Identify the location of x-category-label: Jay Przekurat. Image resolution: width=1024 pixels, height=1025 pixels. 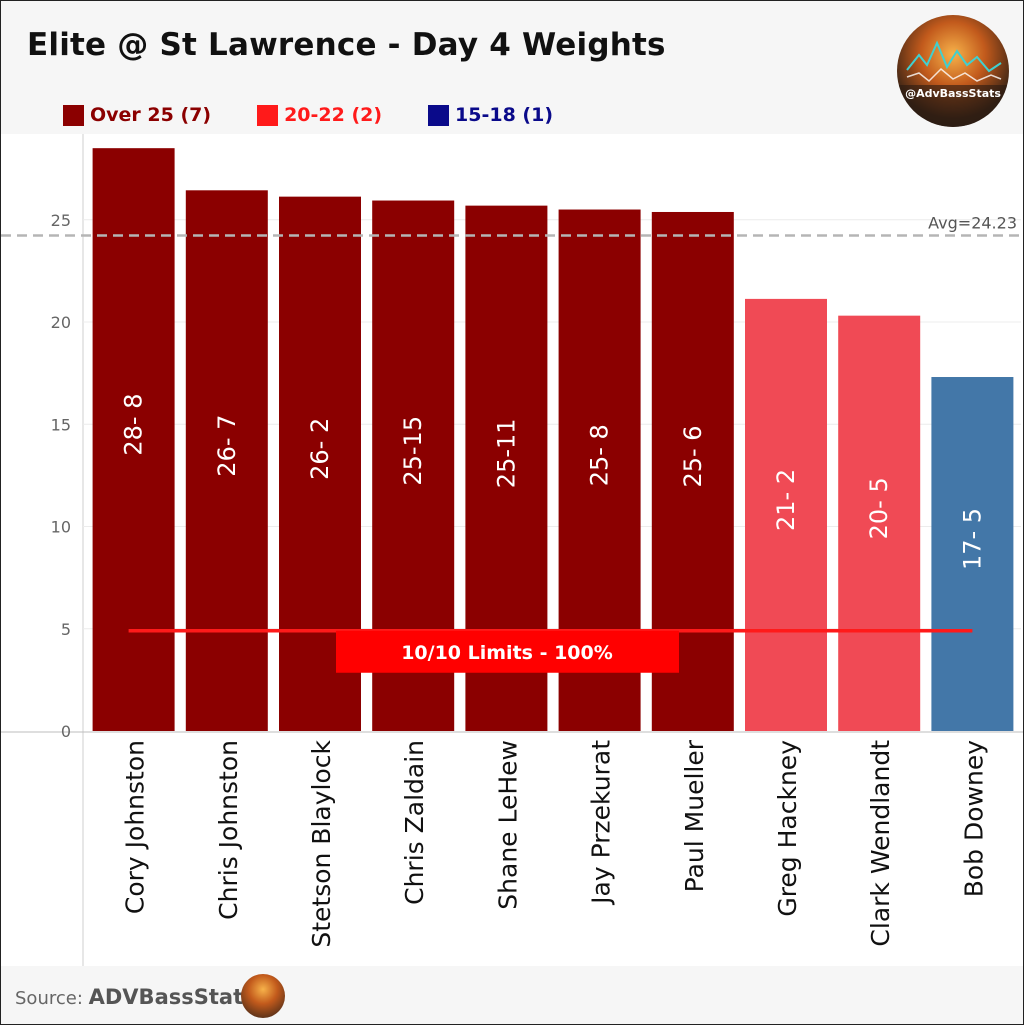
(601, 823).